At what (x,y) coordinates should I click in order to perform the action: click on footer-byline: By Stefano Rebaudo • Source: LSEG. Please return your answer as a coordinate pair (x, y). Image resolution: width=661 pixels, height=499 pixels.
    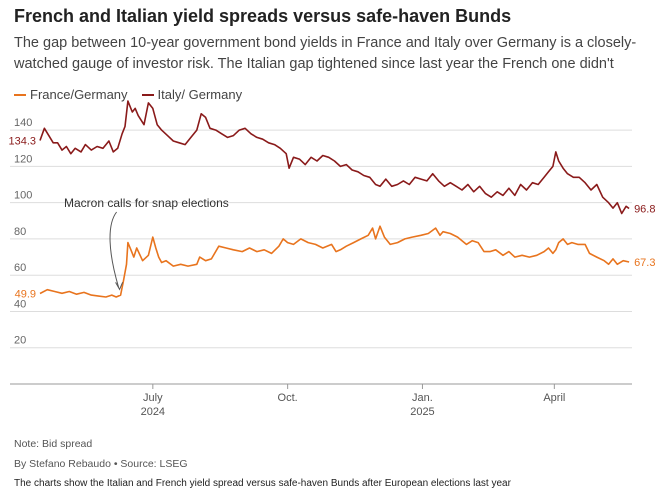
    Looking at the image, I should click on (101, 464).